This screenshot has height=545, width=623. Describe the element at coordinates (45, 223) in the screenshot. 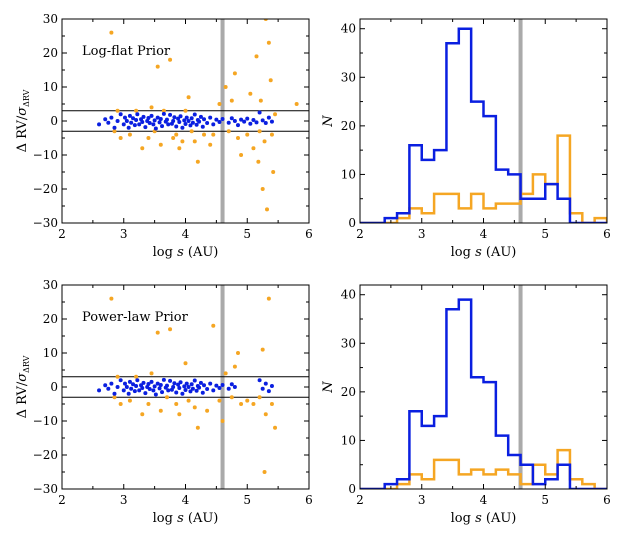

I see `y-tick-label: −30` at that location.